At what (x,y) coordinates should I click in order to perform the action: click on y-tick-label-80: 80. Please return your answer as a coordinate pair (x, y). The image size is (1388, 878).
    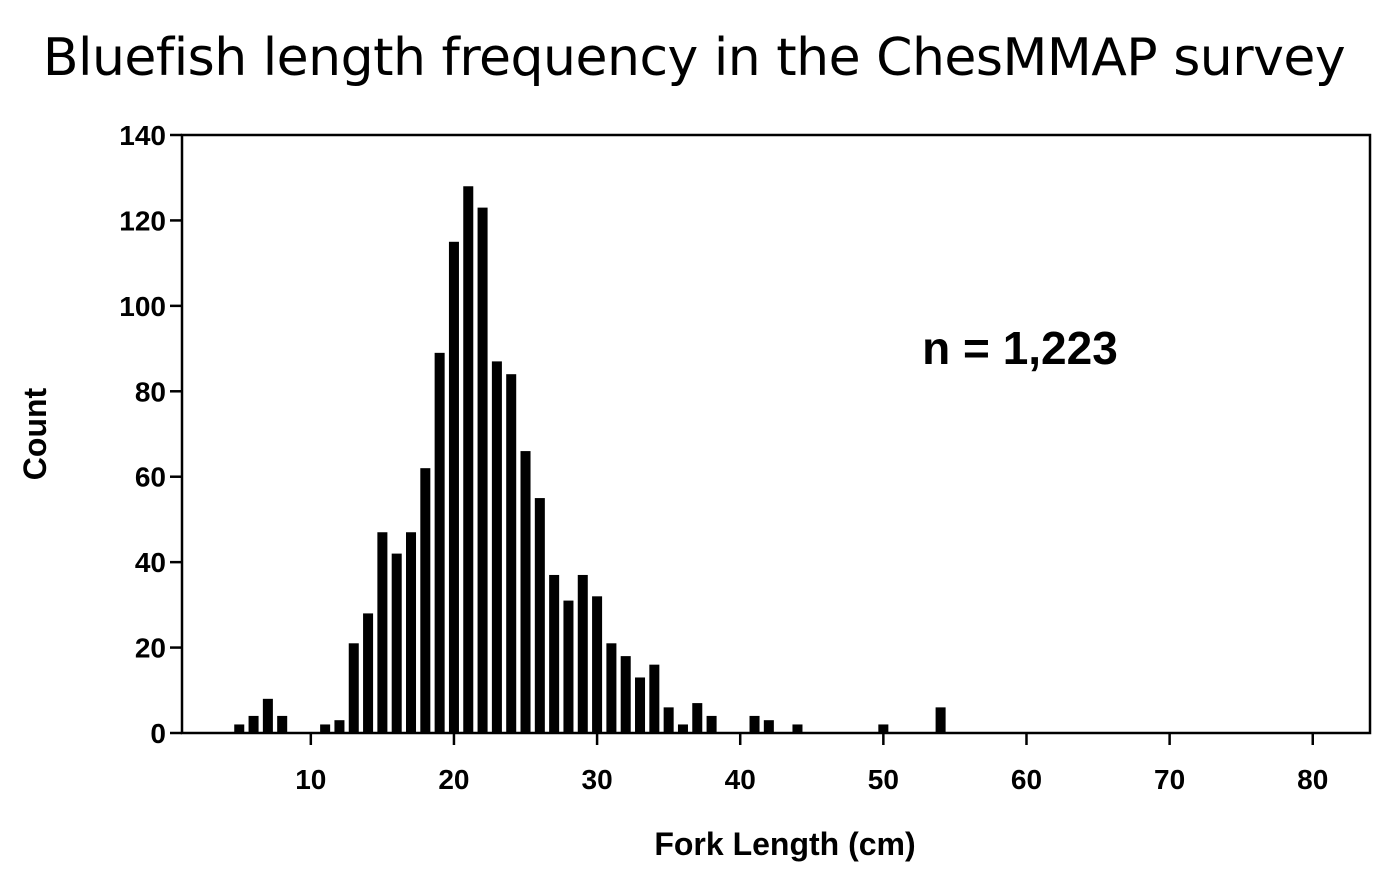
    Looking at the image, I should click on (150, 391).